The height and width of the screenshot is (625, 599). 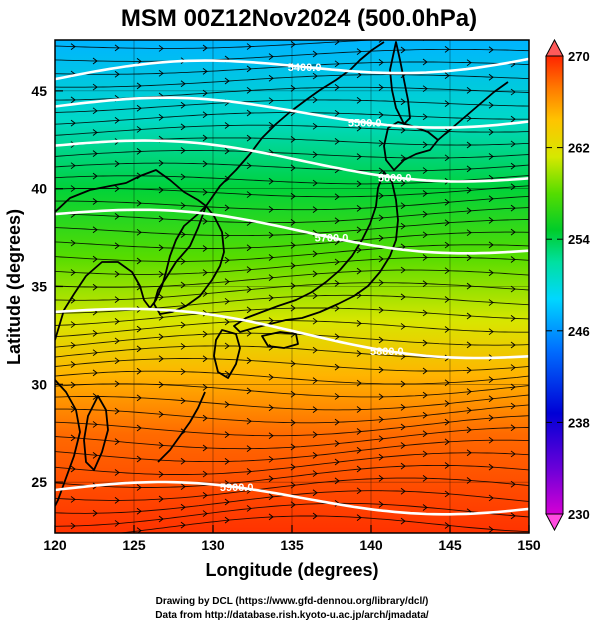 What do you see at coordinates (579, 331) in the screenshot?
I see `colorbar-tick-label: 246` at bounding box center [579, 331].